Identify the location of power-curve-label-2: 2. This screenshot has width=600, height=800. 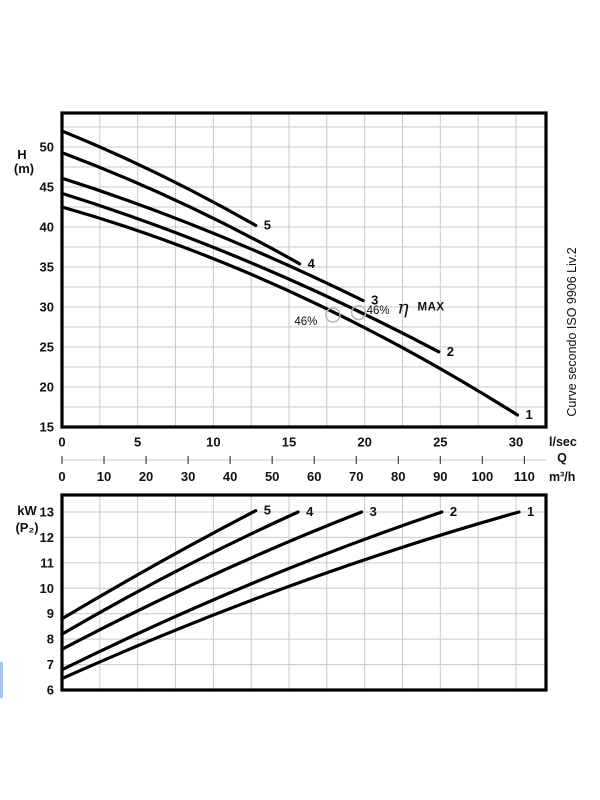
(453, 511).